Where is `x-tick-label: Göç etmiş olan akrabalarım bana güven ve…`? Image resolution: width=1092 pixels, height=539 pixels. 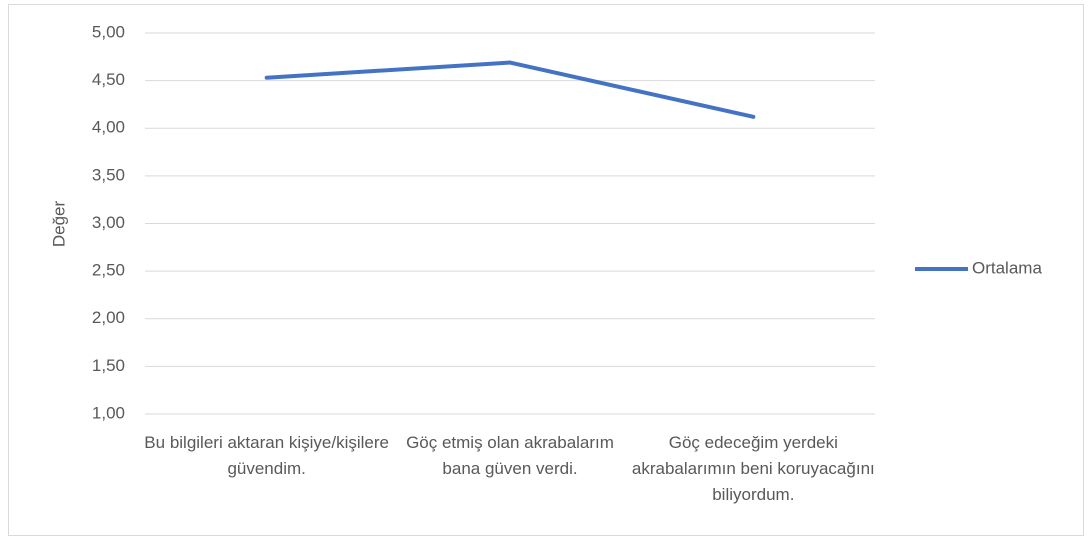 x-tick-label: Göç etmiş olan akrabalarım bana güven ve… is located at coordinates (510, 455).